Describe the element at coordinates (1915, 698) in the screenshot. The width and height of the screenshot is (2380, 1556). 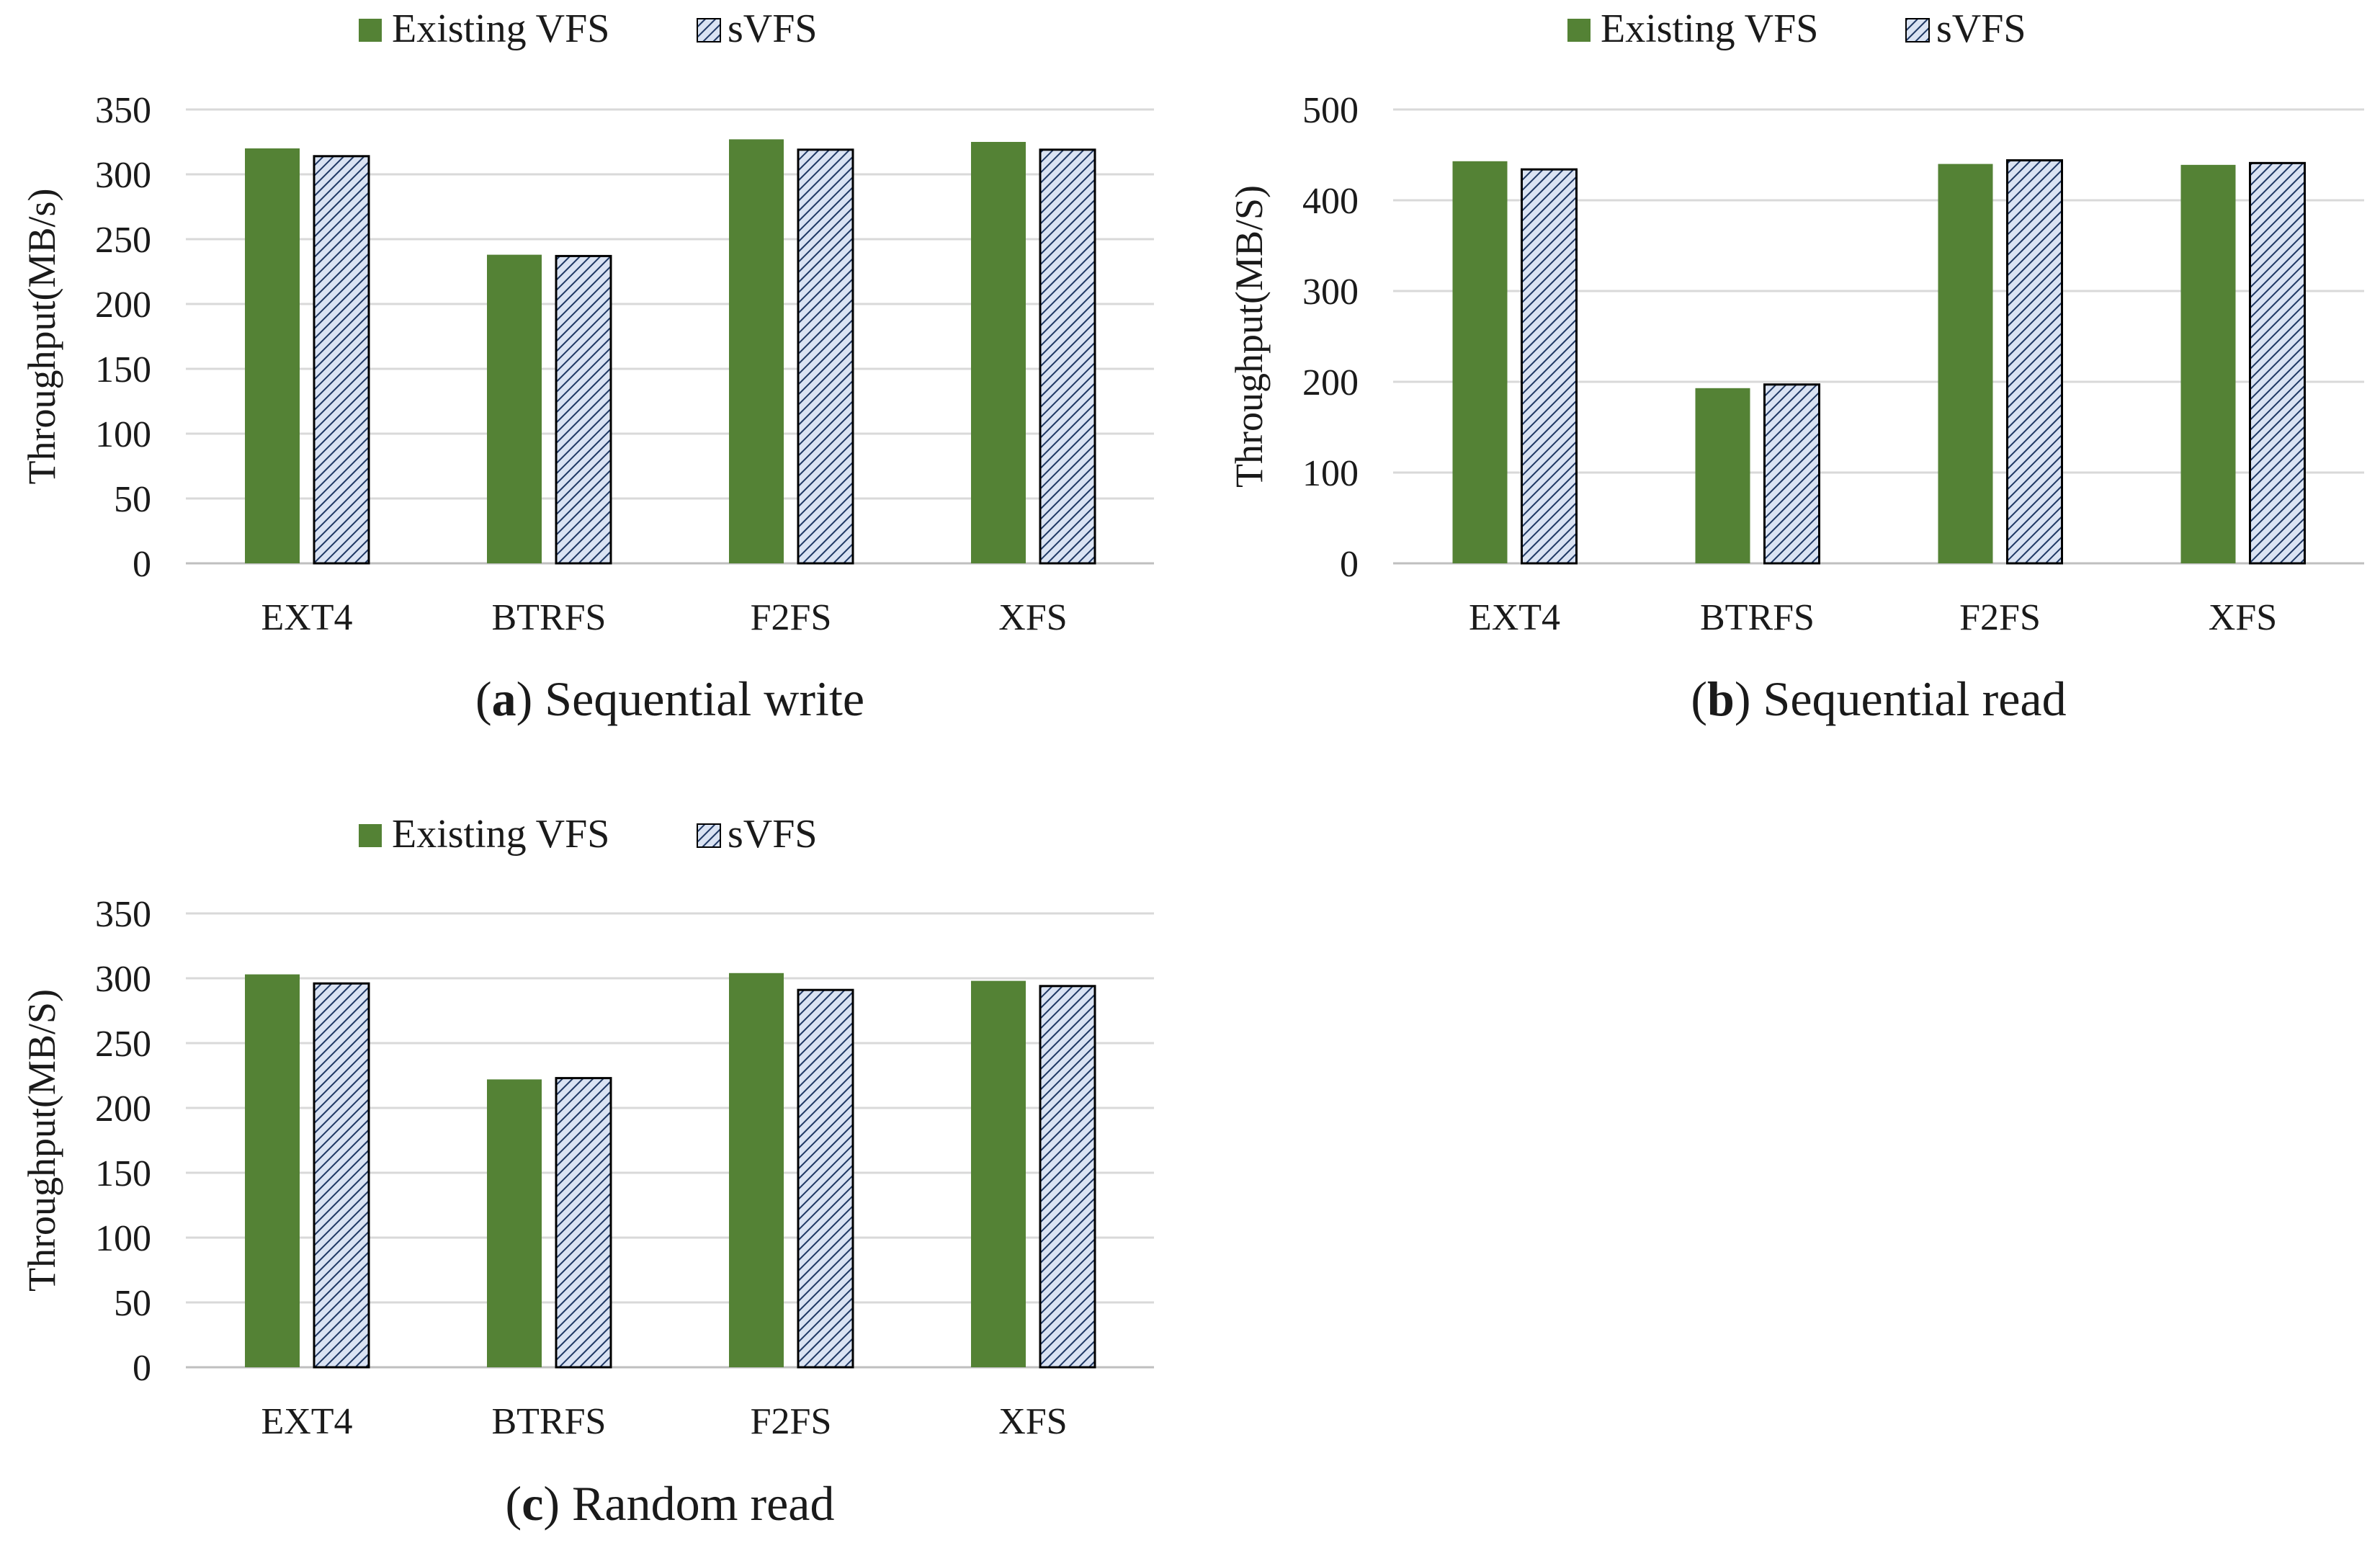
I see `caption-title: Sequential read` at that location.